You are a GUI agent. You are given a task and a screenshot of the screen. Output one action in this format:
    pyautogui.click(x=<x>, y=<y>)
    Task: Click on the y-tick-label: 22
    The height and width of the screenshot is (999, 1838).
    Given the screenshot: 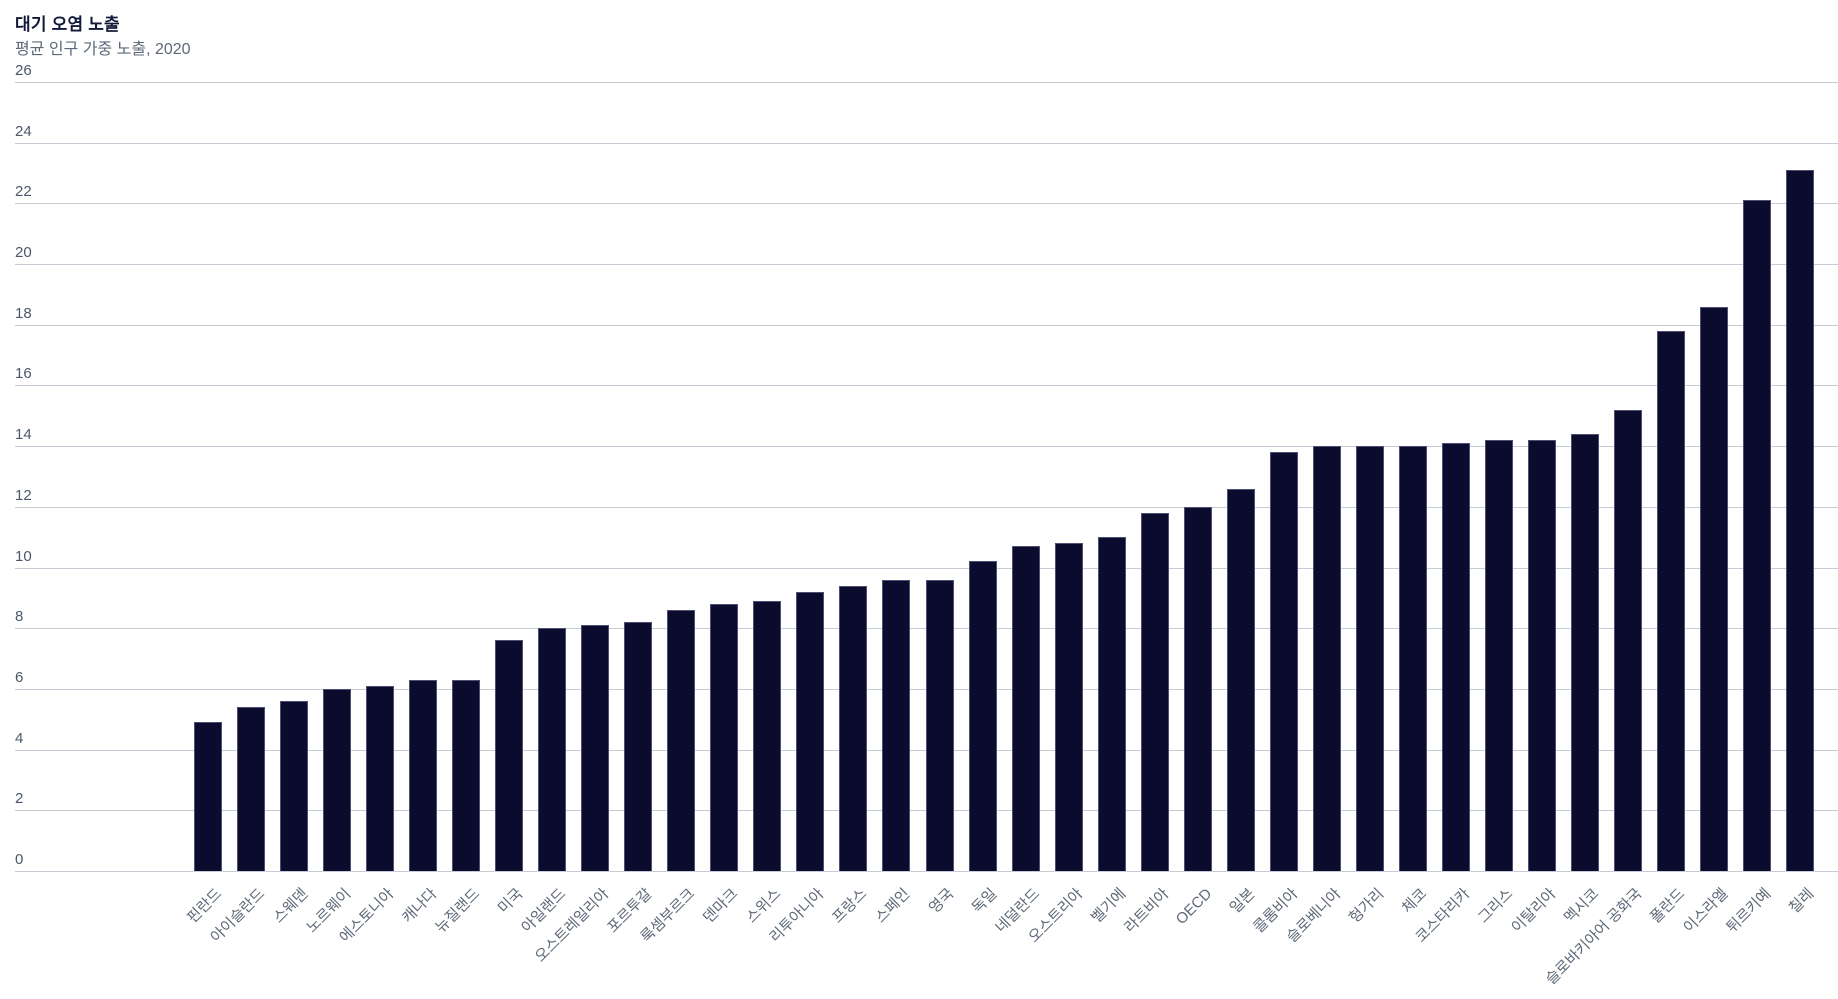 What is the action you would take?
    pyautogui.click(x=23, y=192)
    